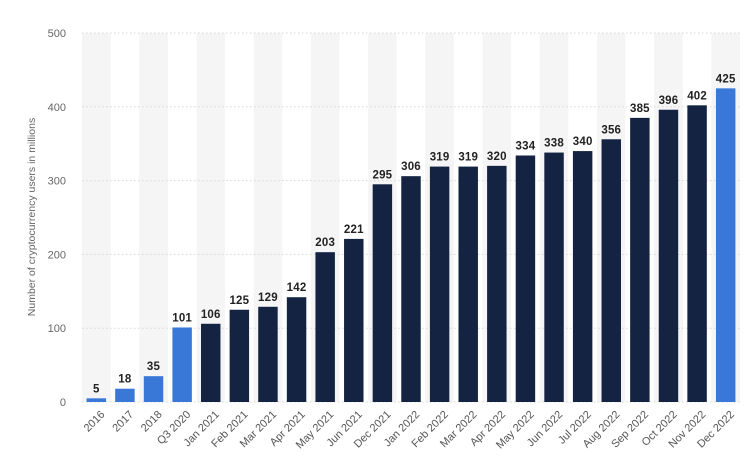 The width and height of the screenshot is (750, 472). Describe the element at coordinates (57, 329) in the screenshot. I see `y-tick-label: 100` at that location.